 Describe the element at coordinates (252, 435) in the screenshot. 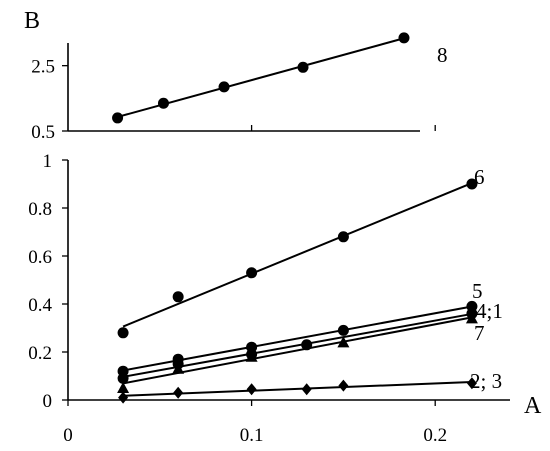

I see `x-tick-label: 0.1` at that location.